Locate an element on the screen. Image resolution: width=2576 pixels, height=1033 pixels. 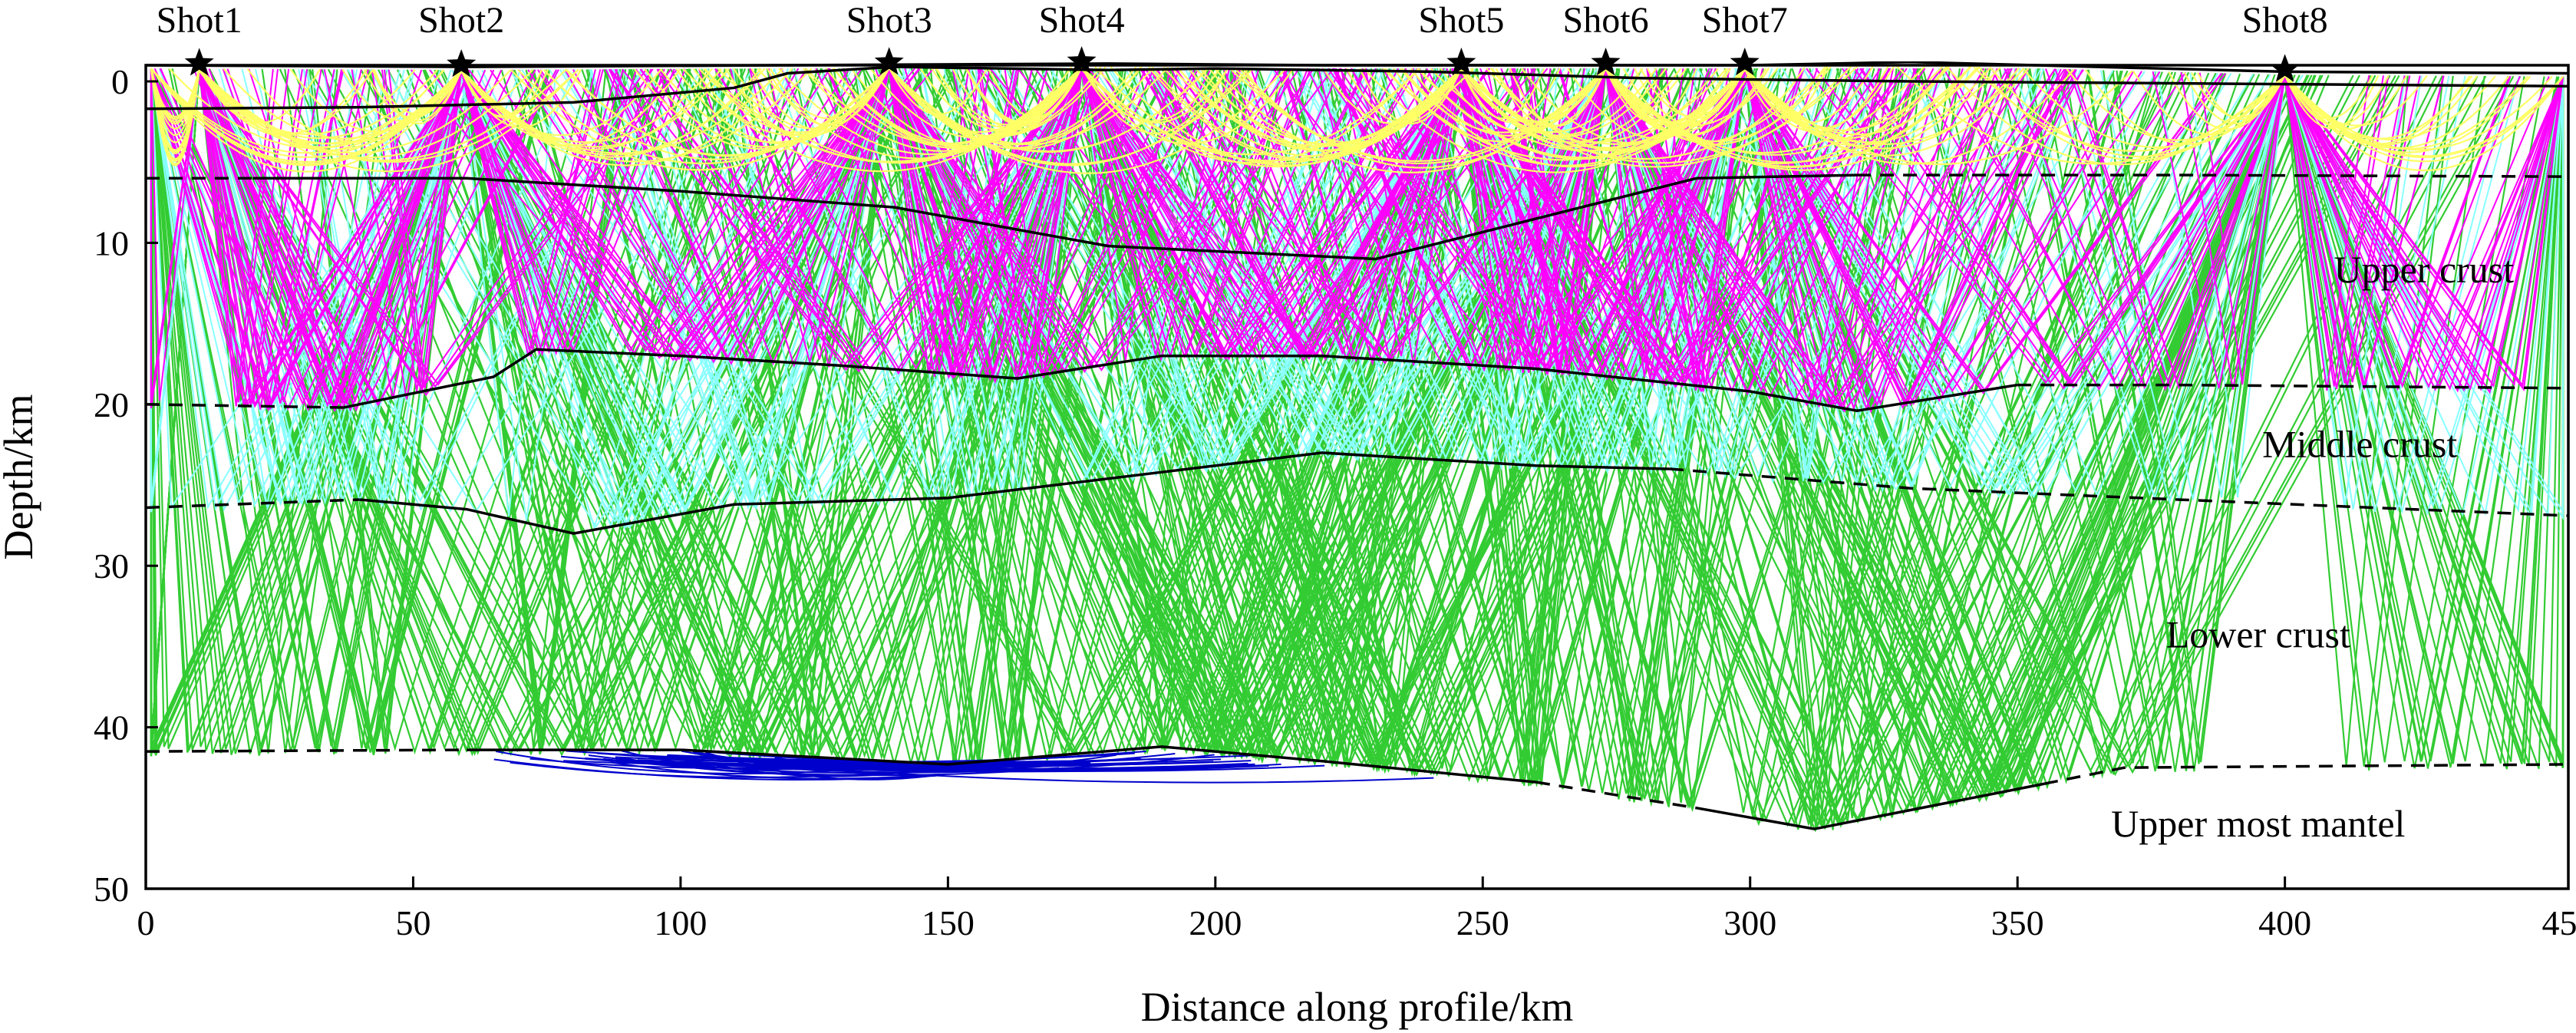
x-tick-label: 0 is located at coordinates (146, 922).